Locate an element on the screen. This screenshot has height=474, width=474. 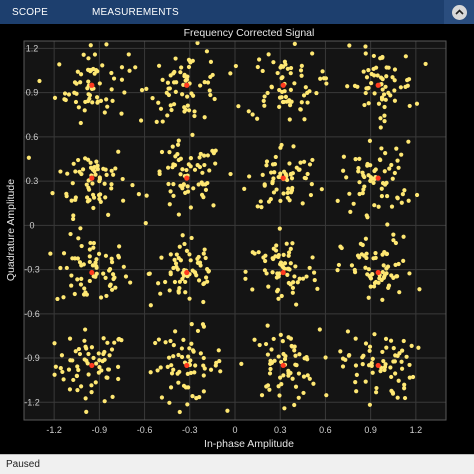
reference-point is located at coordinates (187, 178).